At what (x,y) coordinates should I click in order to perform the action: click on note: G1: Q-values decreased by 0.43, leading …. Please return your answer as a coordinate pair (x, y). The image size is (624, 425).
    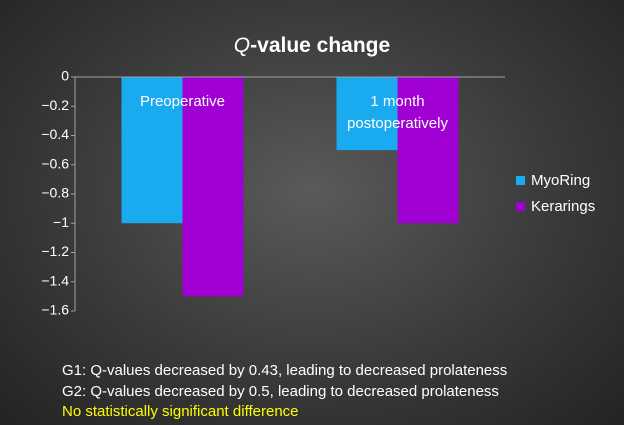
    Looking at the image, I should click on (285, 370).